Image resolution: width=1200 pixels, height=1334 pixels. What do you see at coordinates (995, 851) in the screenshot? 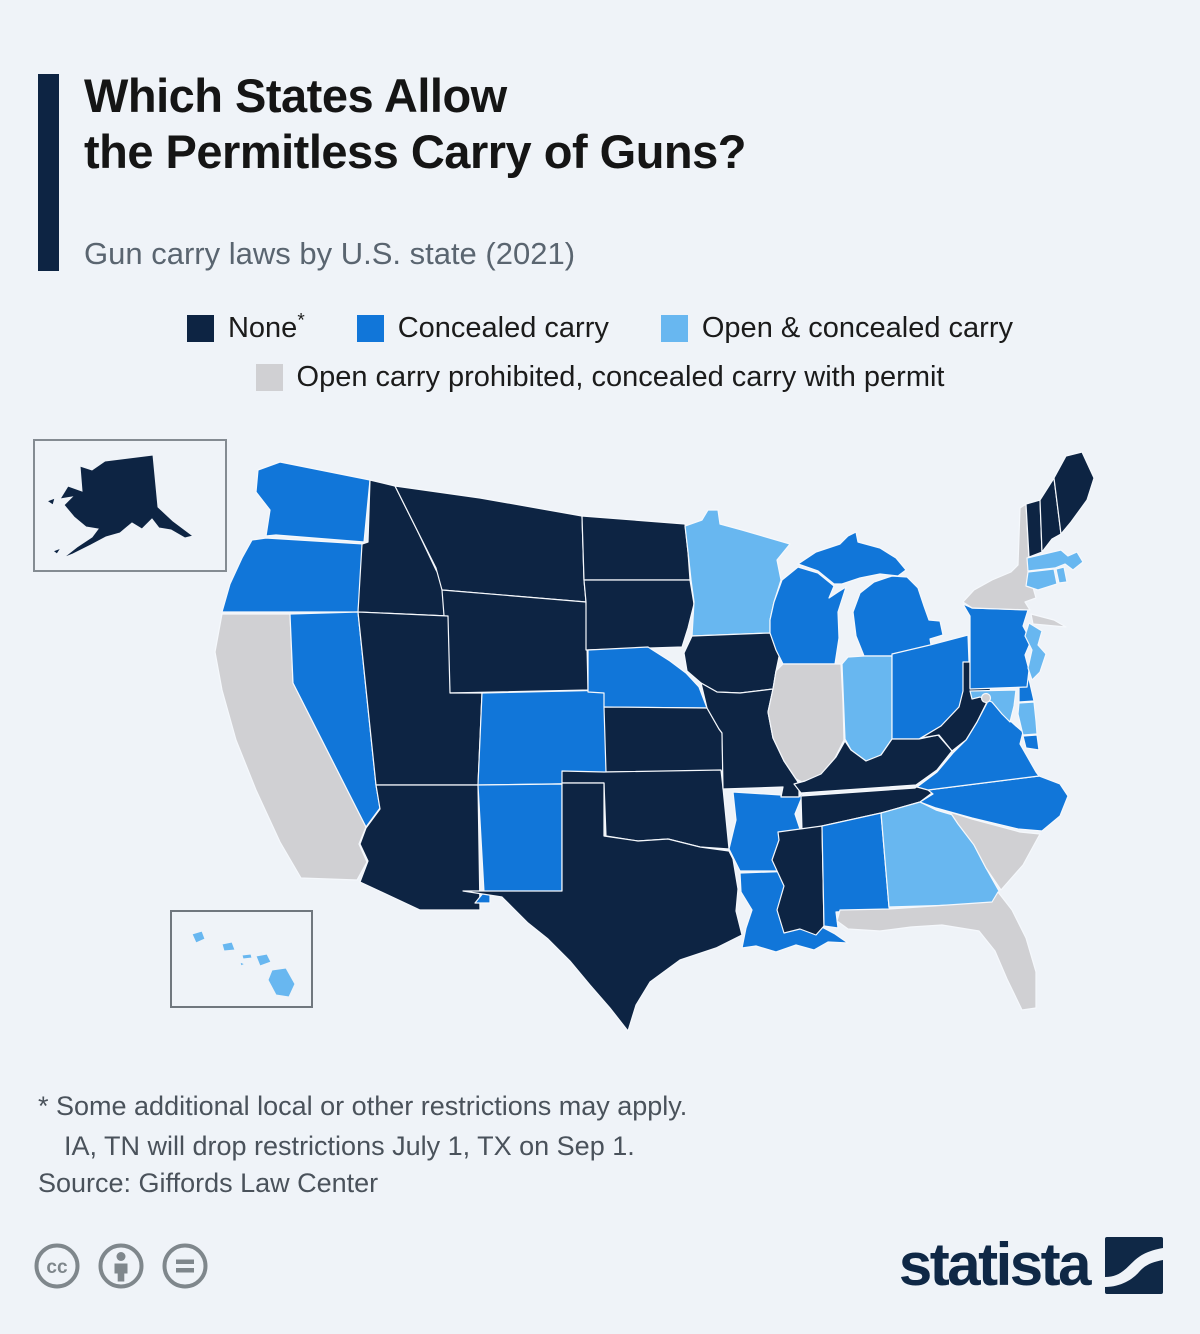
I see `state-SC` at bounding box center [995, 851].